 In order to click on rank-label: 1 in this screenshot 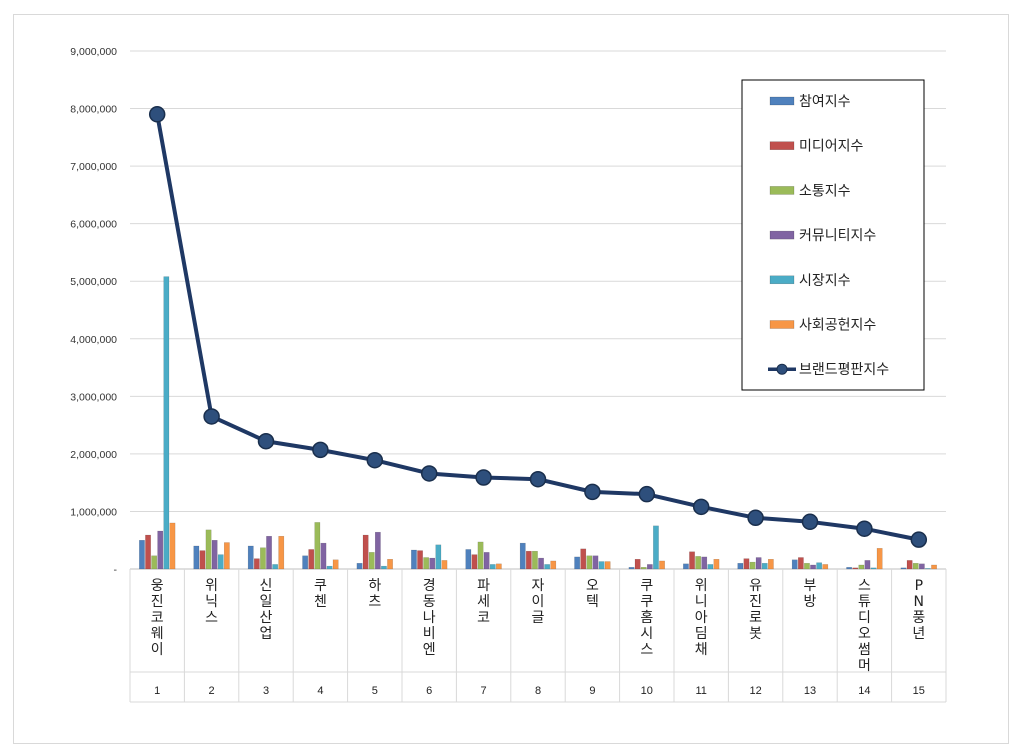, I will do `click(157, 691)`.